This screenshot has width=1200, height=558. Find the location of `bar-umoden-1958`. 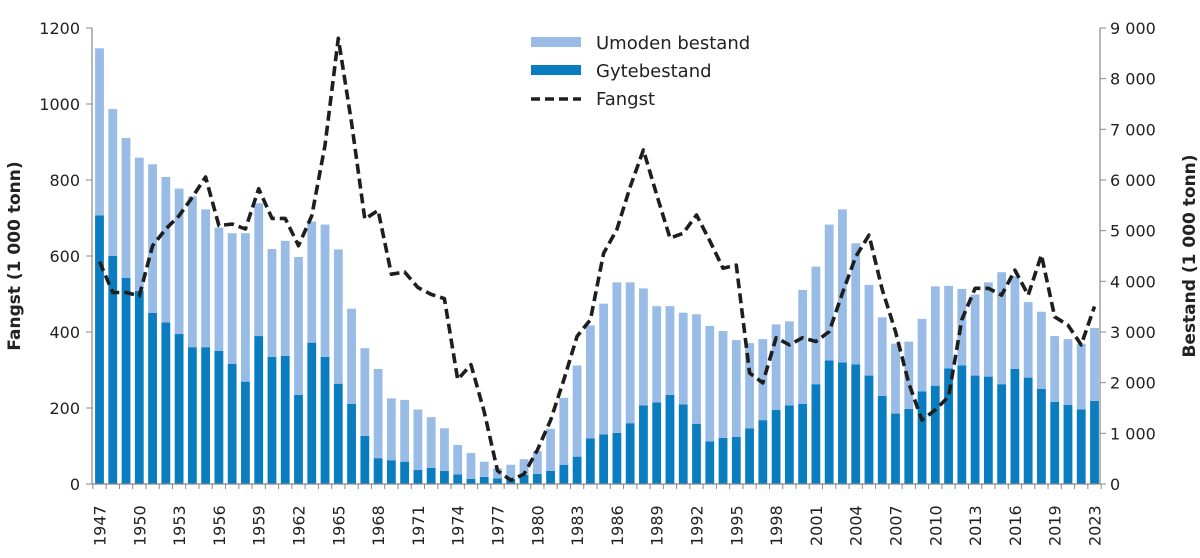

bar-umoden-1958 is located at coordinates (245, 307).